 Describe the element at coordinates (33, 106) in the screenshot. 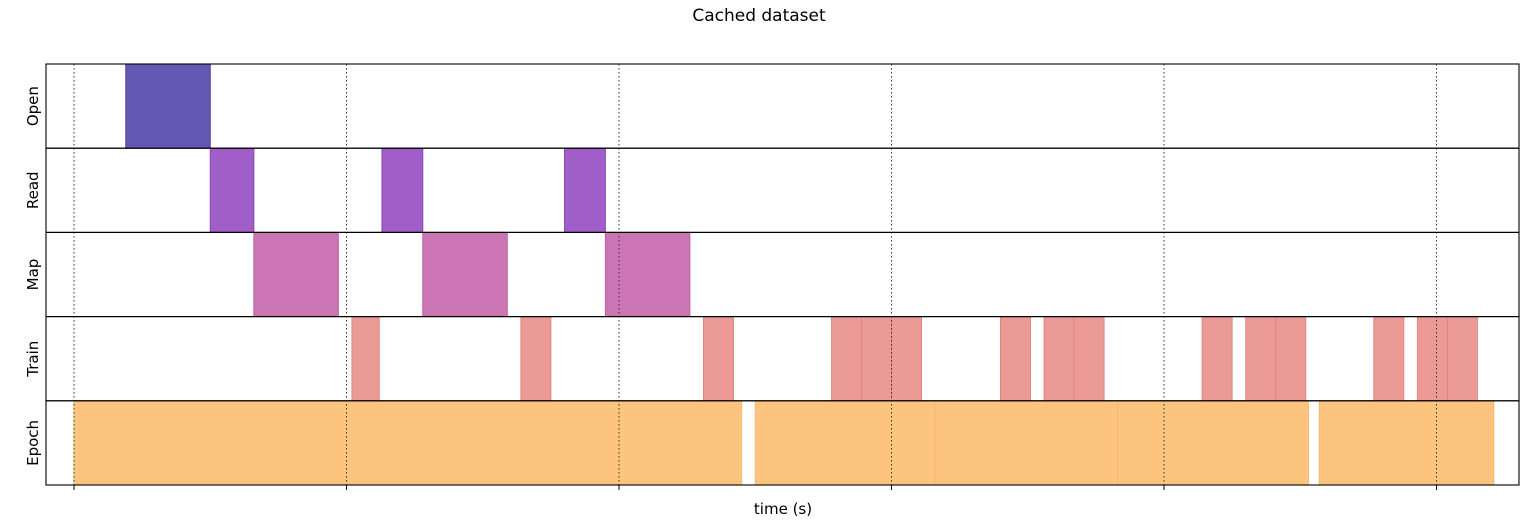

I see `row-label-open: Open` at that location.